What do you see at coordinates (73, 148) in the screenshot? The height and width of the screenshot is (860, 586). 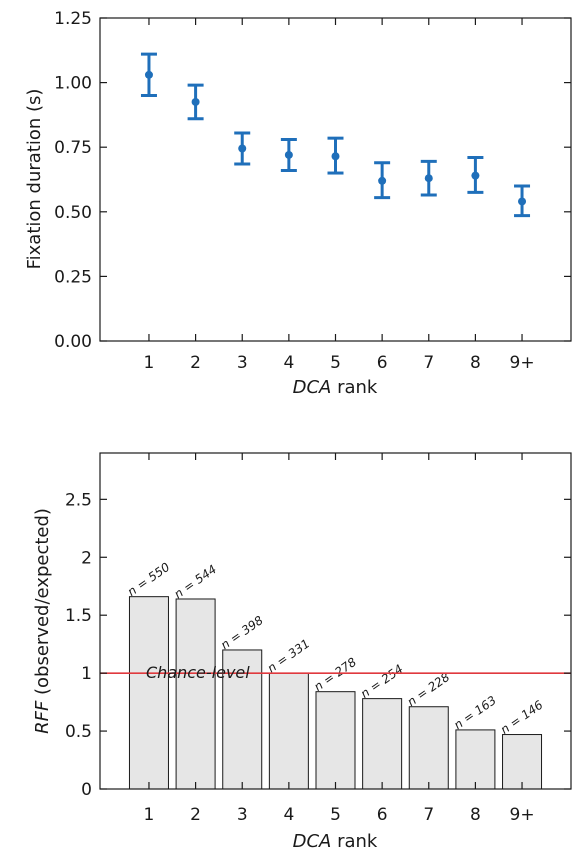 I see `y-tick-label: 0.75` at bounding box center [73, 148].